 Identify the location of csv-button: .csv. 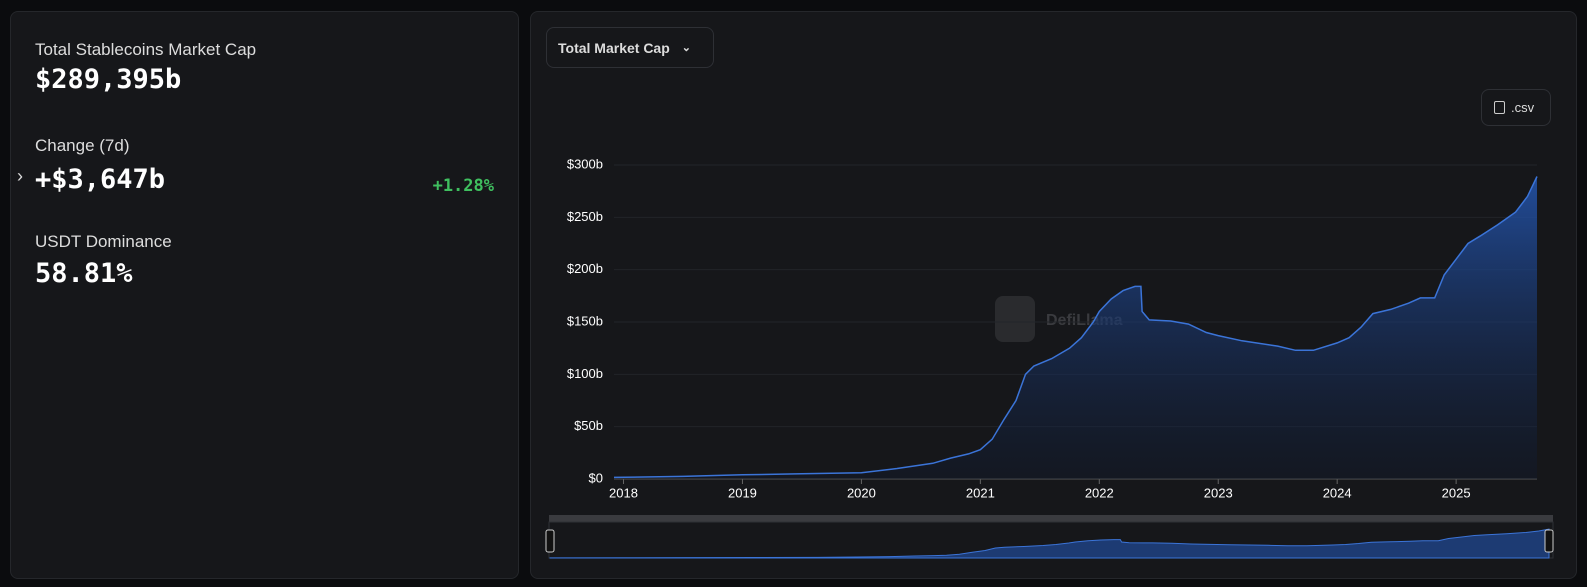
(1516, 107).